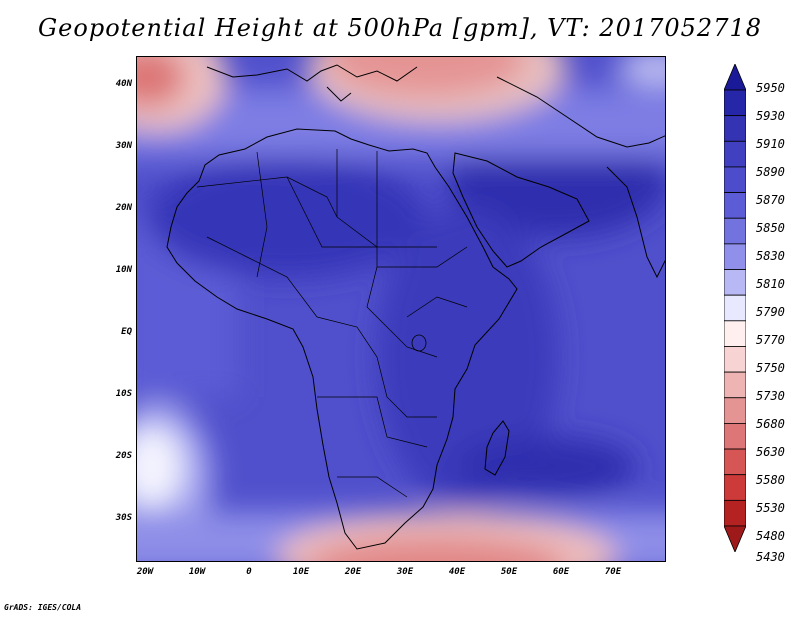 This screenshot has width=800, height=618. Describe the element at coordinates (249, 572) in the screenshot. I see `lon-label-0: 0` at that location.